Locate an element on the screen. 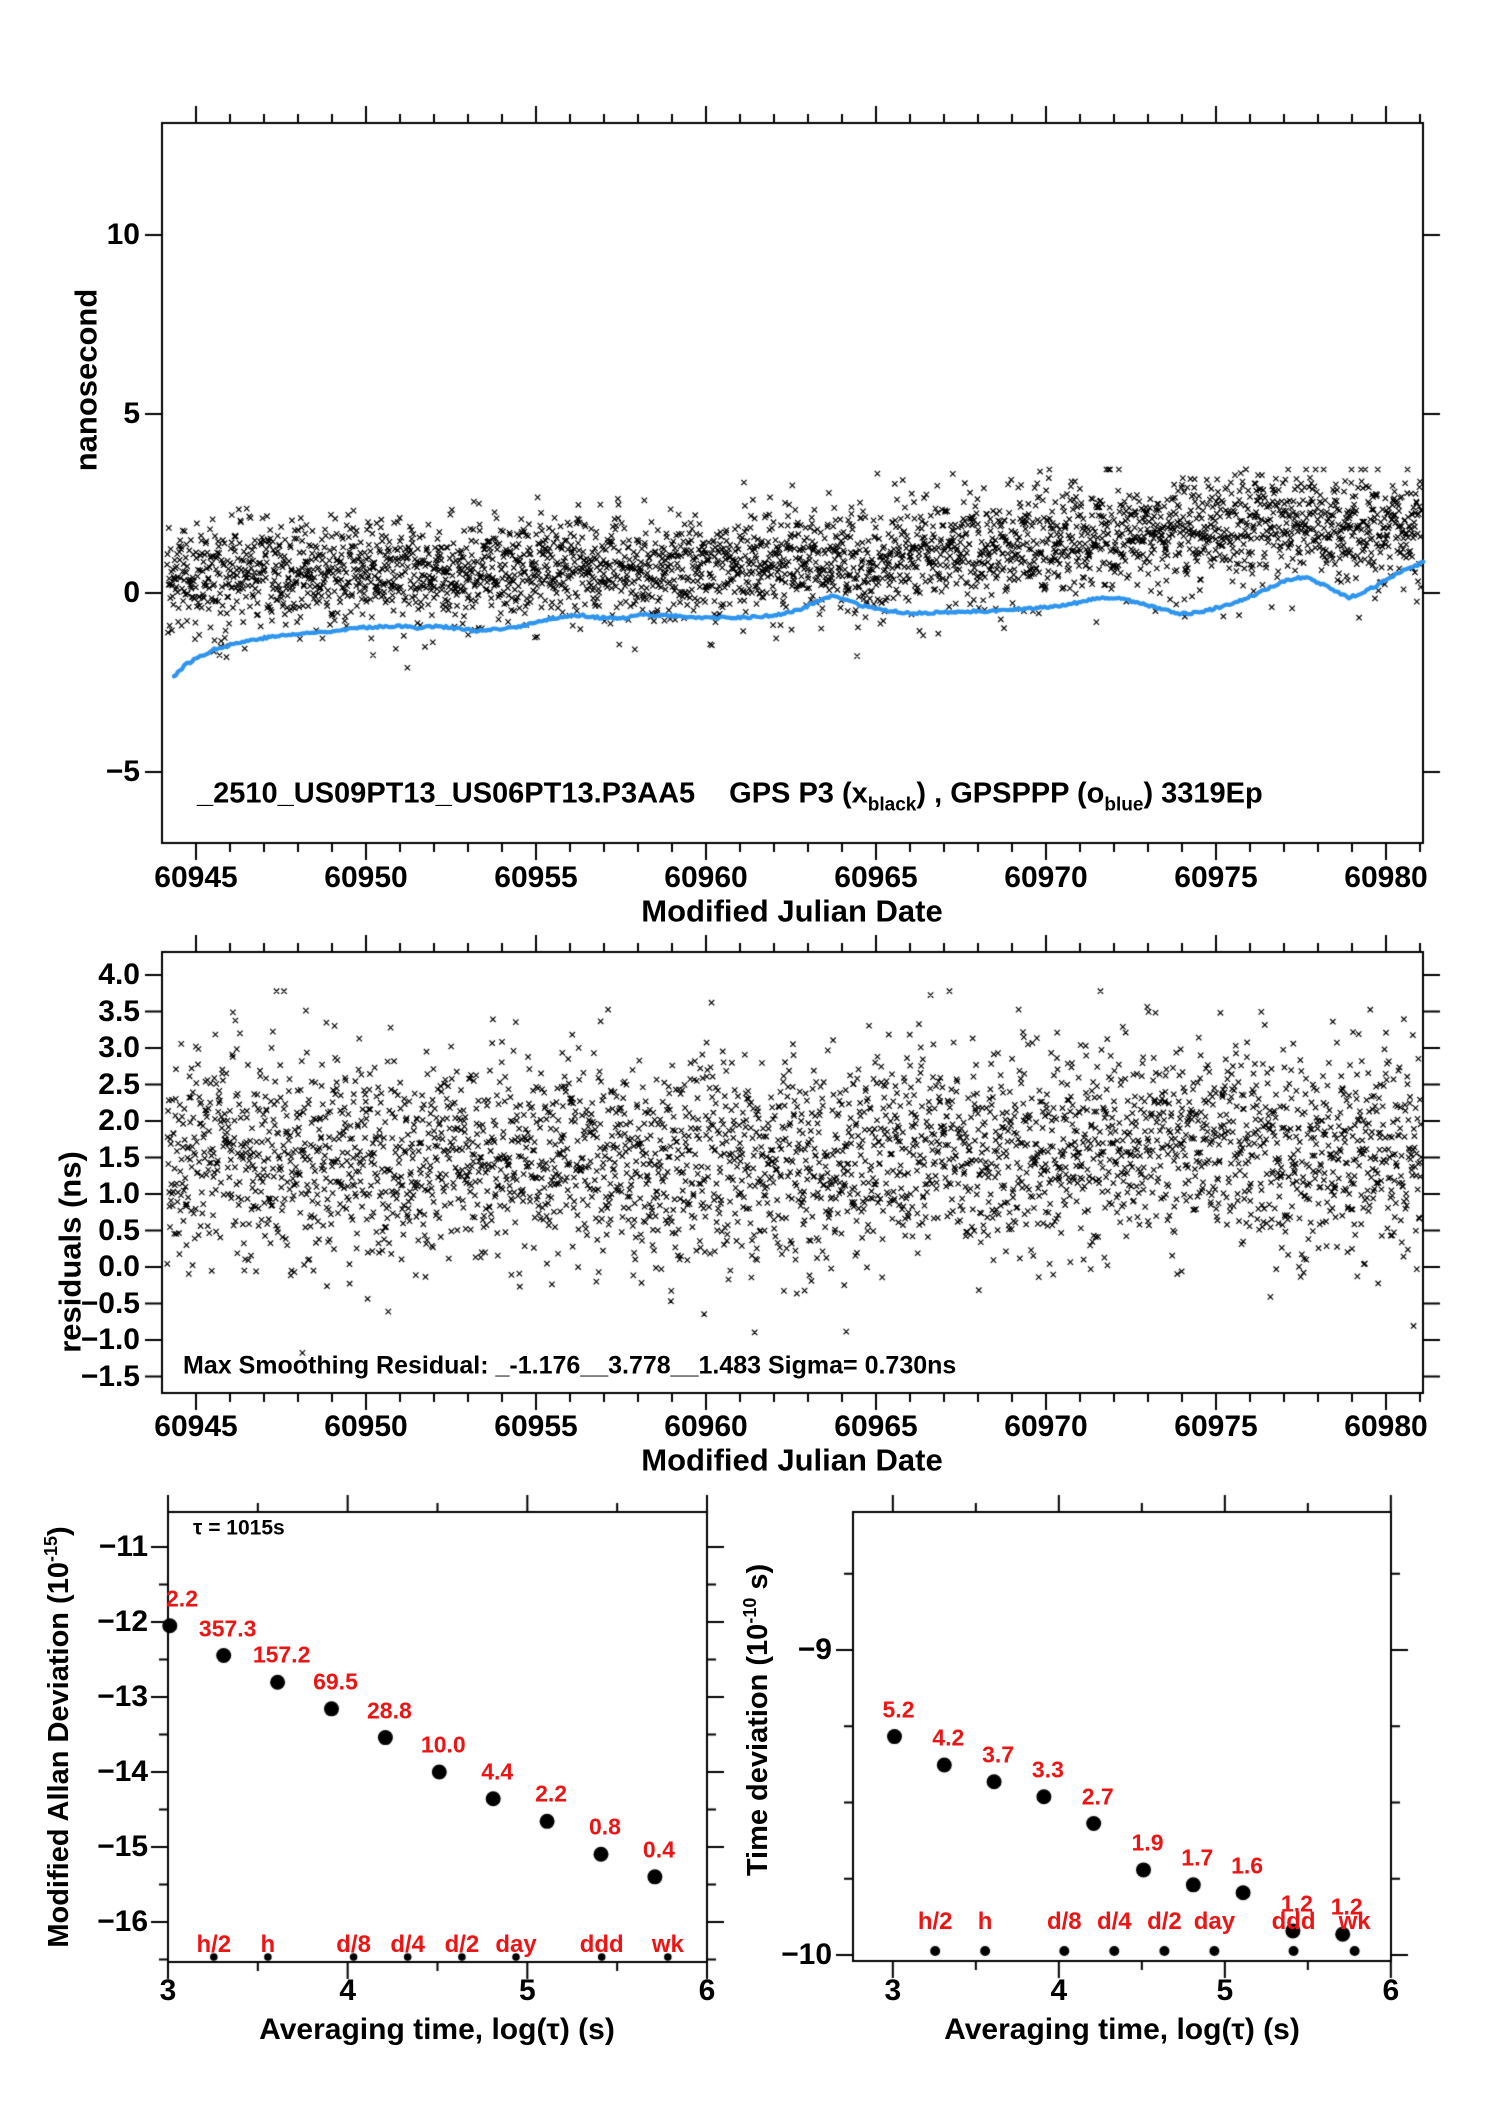 This screenshot has height=2105, width=1488. tdev-point-value-label: 1.7 is located at coordinates (1197, 1857).